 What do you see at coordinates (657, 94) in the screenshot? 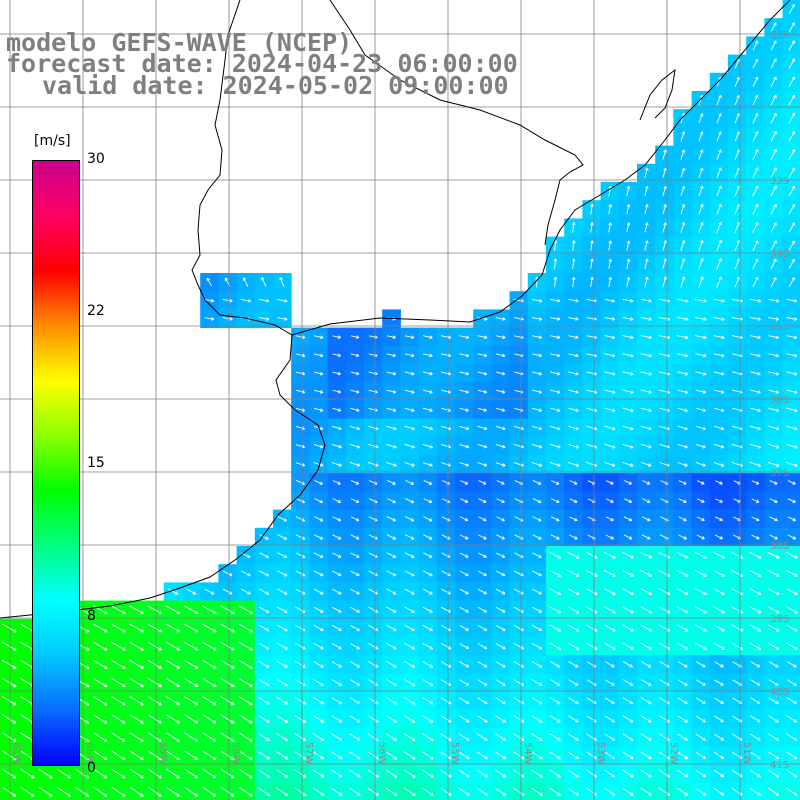
I see `lagoon-outline` at bounding box center [657, 94].